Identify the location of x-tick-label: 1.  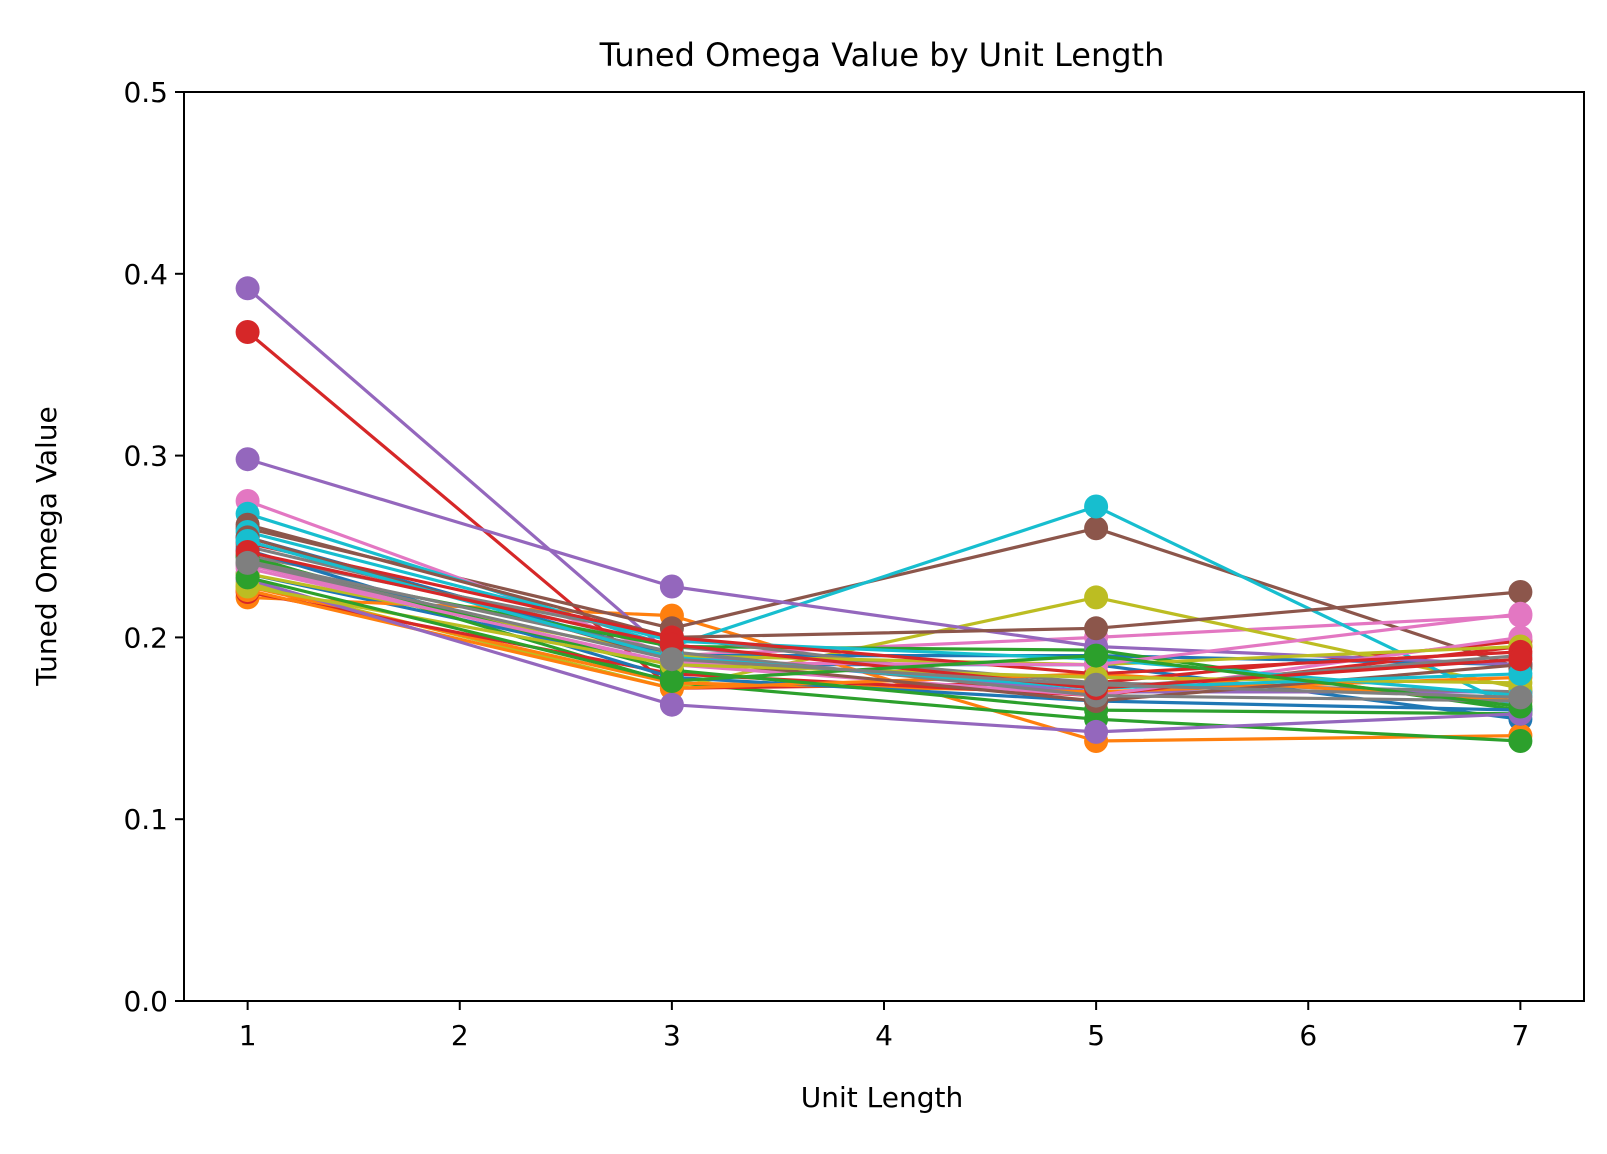
(248, 1035).